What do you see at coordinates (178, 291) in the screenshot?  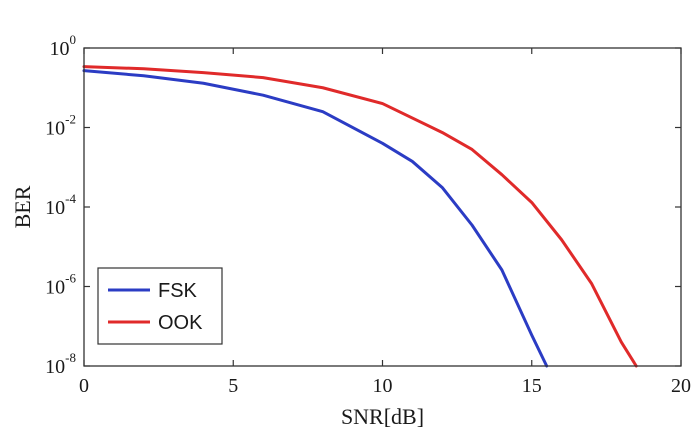 I see `legend-label-fsk: FSK` at bounding box center [178, 291].